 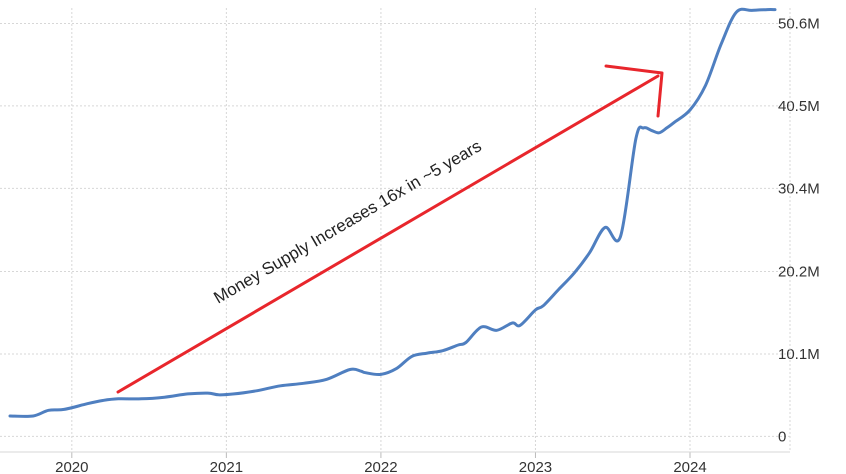 What do you see at coordinates (634, 91) in the screenshot?
I see `annotation-arrowhead` at bounding box center [634, 91].